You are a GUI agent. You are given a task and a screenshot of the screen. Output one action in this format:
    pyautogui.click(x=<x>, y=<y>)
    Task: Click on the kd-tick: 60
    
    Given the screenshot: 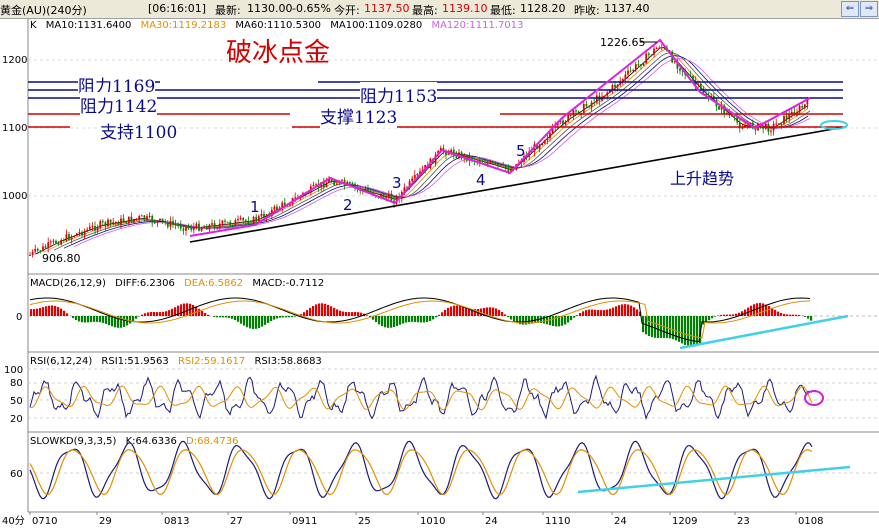 What is the action you would take?
    pyautogui.click(x=16, y=474)
    